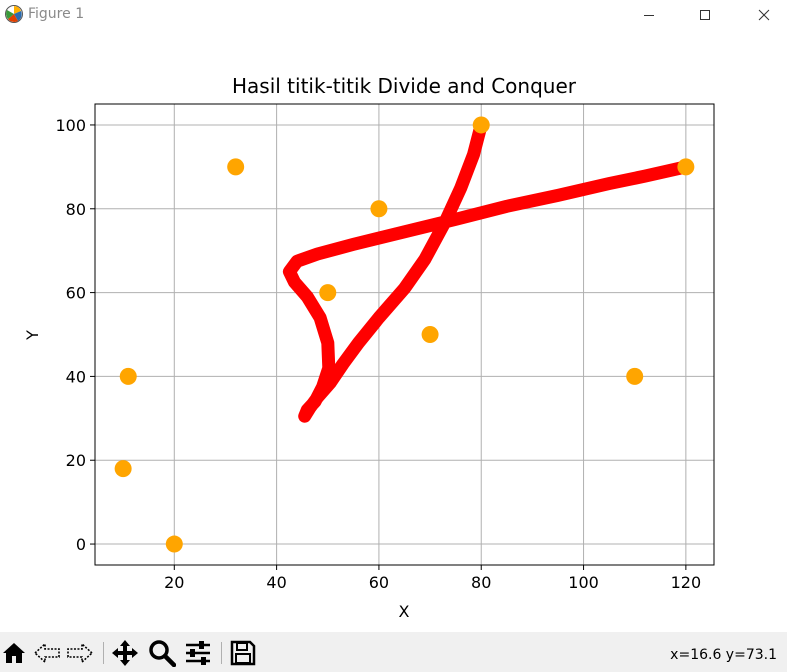 This screenshot has width=787, height=672. I want to click on x-axis-label: X, so click(404, 611).